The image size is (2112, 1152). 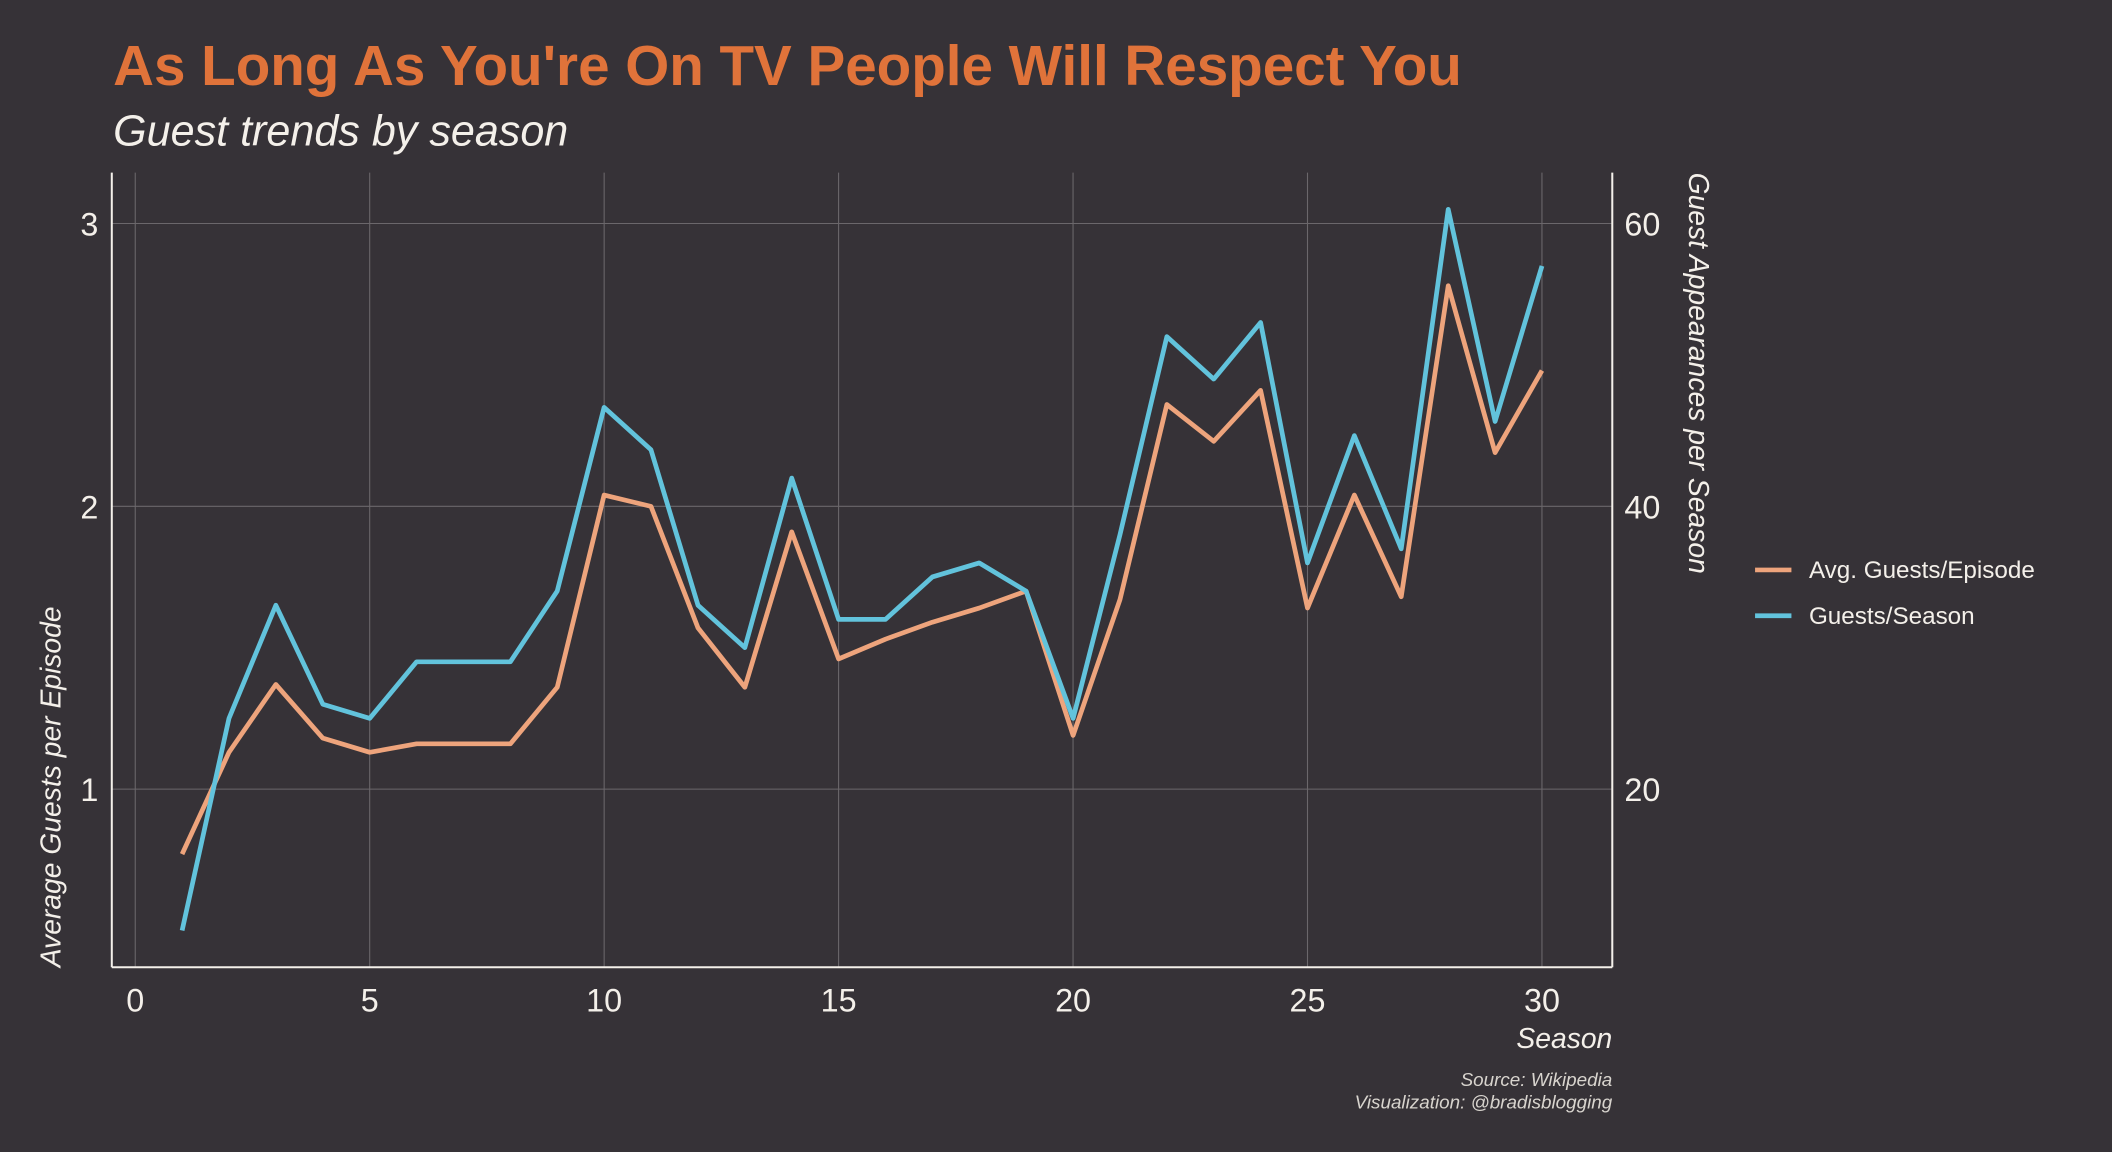 I want to click on x-tick-label: 15, so click(x=839, y=1001).